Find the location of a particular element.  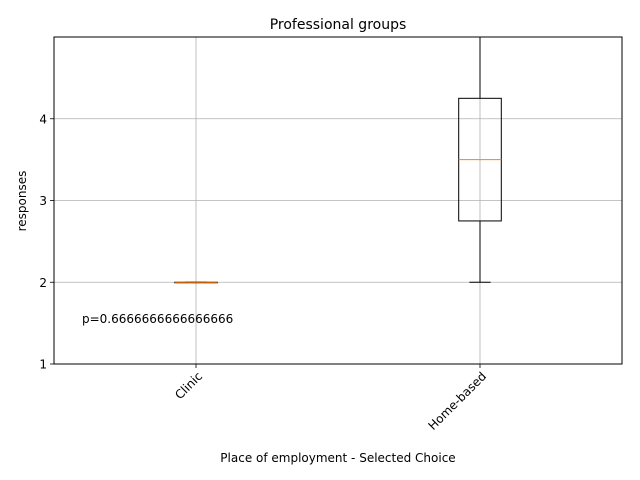

y-tick-label: 2 is located at coordinates (43, 283).